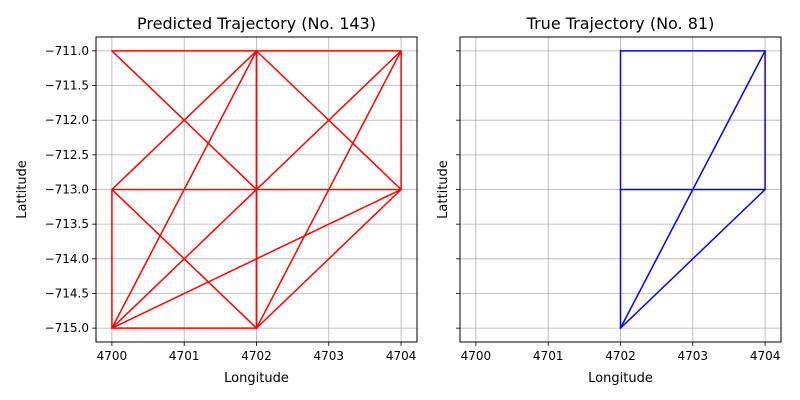 This screenshot has height=400, width=800. What do you see at coordinates (67, 120) in the screenshot?
I see `y-tick-label: −712.0` at bounding box center [67, 120].